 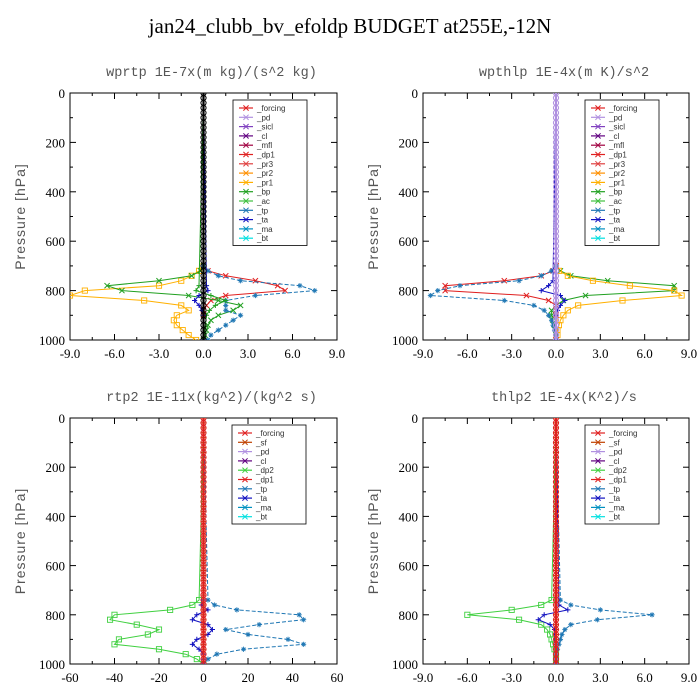 What do you see at coordinates (256, 164) in the screenshot?
I see `legend-item: _pr3` at bounding box center [256, 164].